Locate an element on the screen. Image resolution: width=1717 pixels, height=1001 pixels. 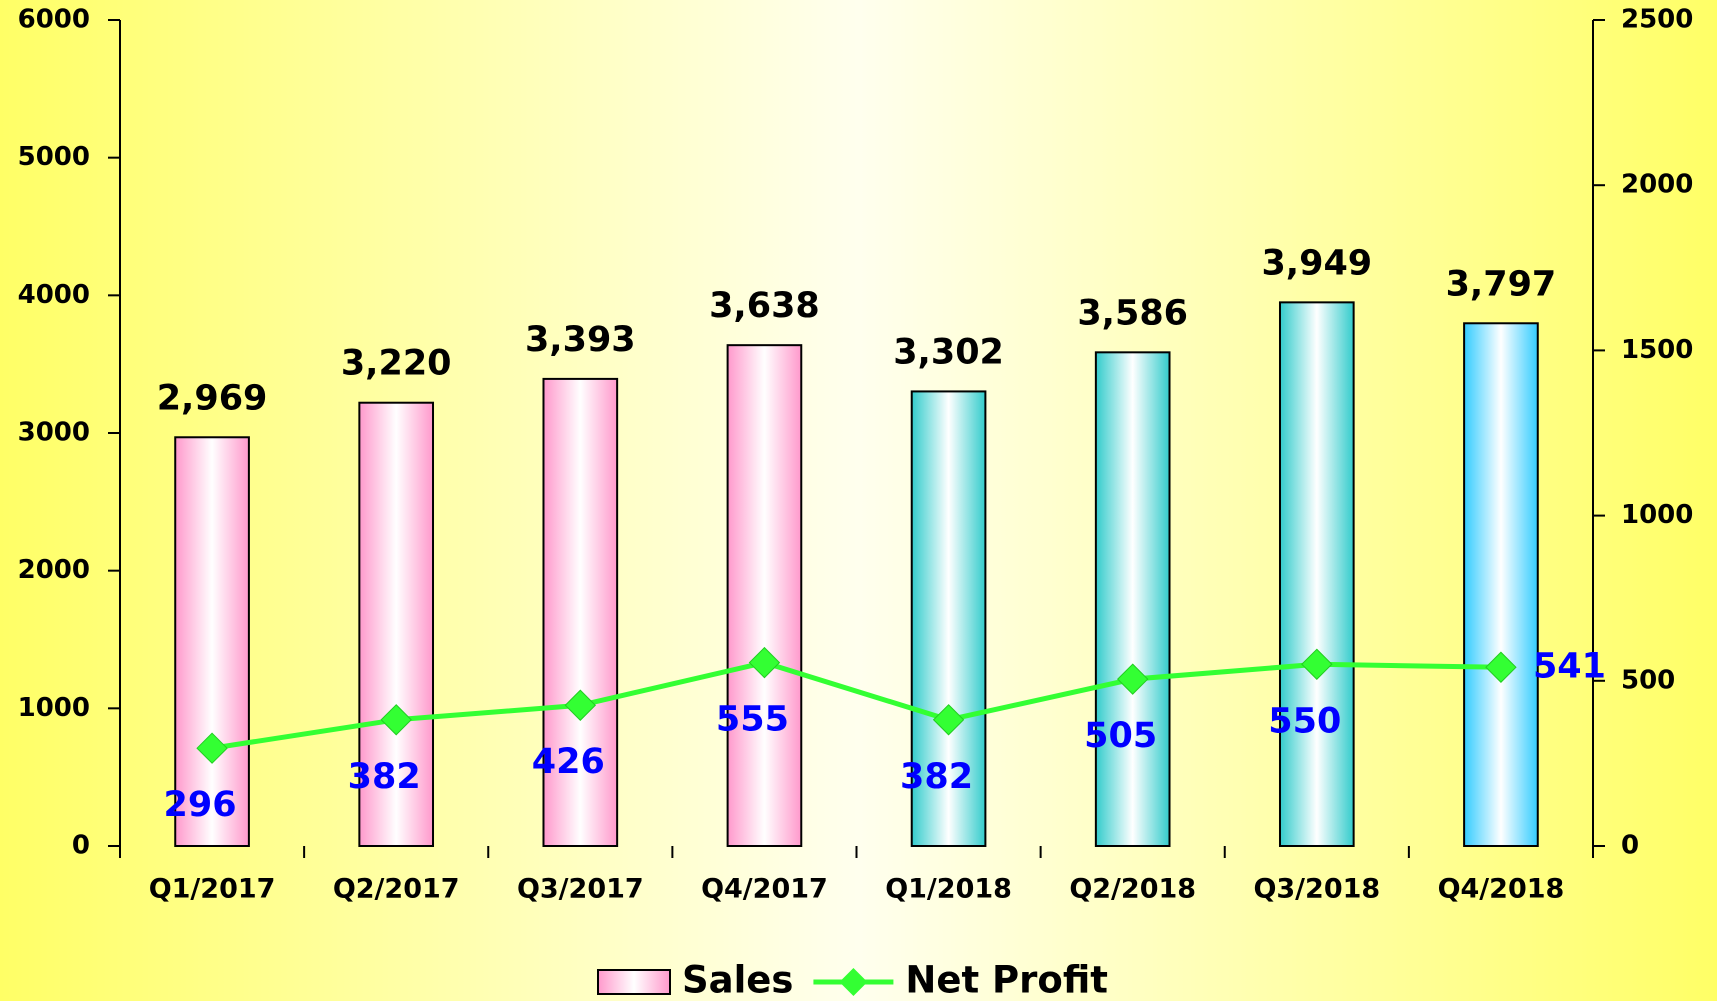
legend-label: Sales is located at coordinates (737, 980).